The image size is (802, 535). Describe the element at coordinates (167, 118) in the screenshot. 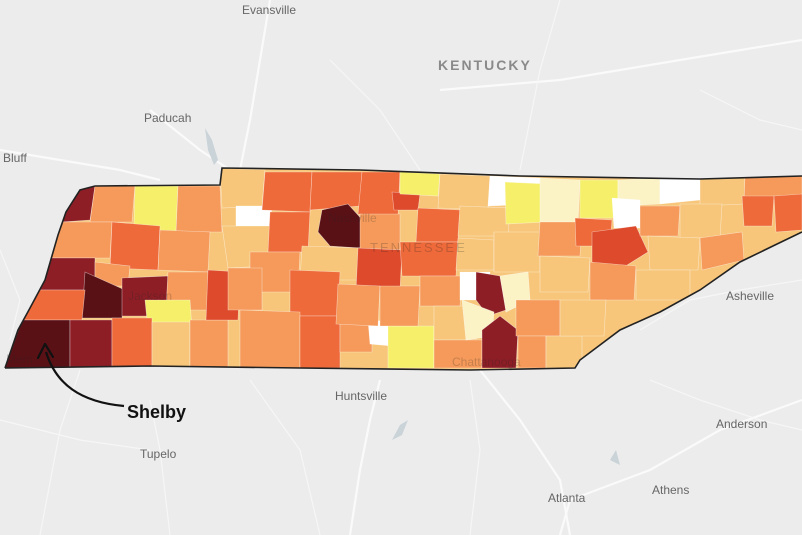

I see `place-label-paducah: Paducah` at that location.